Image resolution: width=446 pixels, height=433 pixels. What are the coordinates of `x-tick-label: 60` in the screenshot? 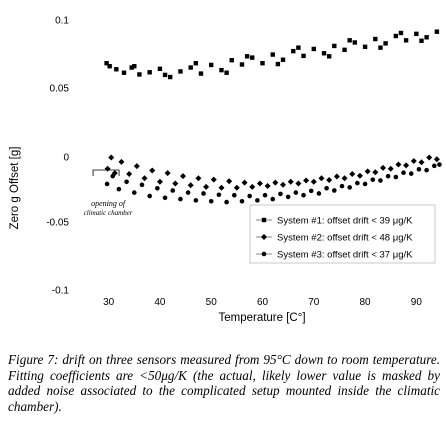 It's located at (263, 302).